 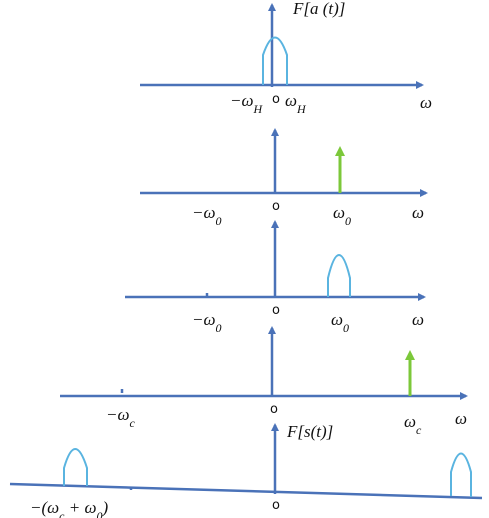 What do you see at coordinates (104, 507) in the screenshot?
I see `label-part: )` at bounding box center [104, 507].